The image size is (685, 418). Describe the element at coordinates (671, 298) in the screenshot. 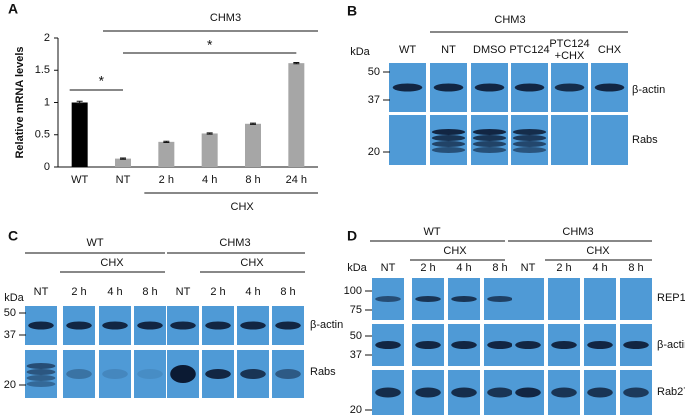

I see `row-label: REP1` at that location.